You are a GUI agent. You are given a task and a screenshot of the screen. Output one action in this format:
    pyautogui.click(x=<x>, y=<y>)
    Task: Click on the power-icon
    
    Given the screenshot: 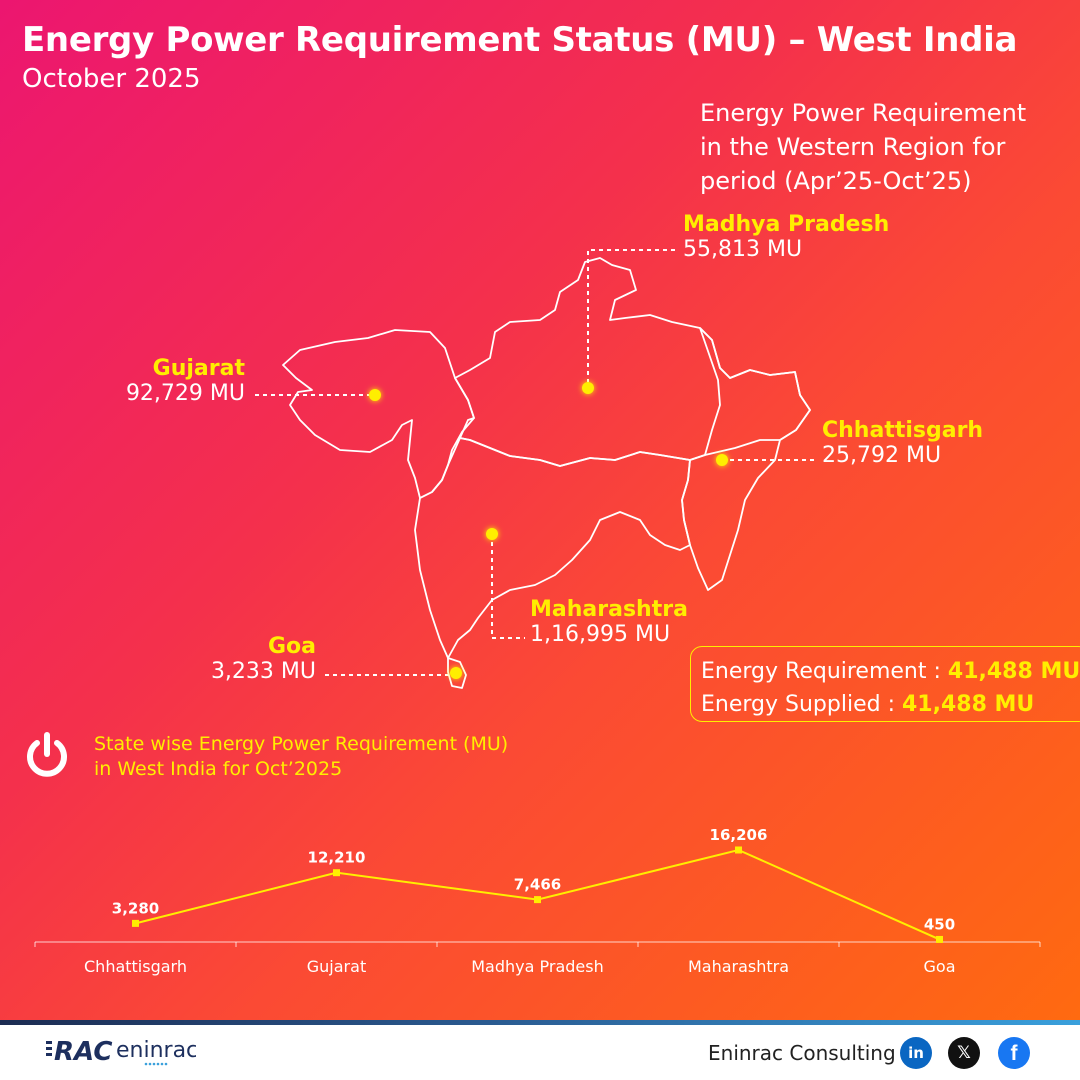 What is the action you would take?
    pyautogui.click(x=47, y=754)
    